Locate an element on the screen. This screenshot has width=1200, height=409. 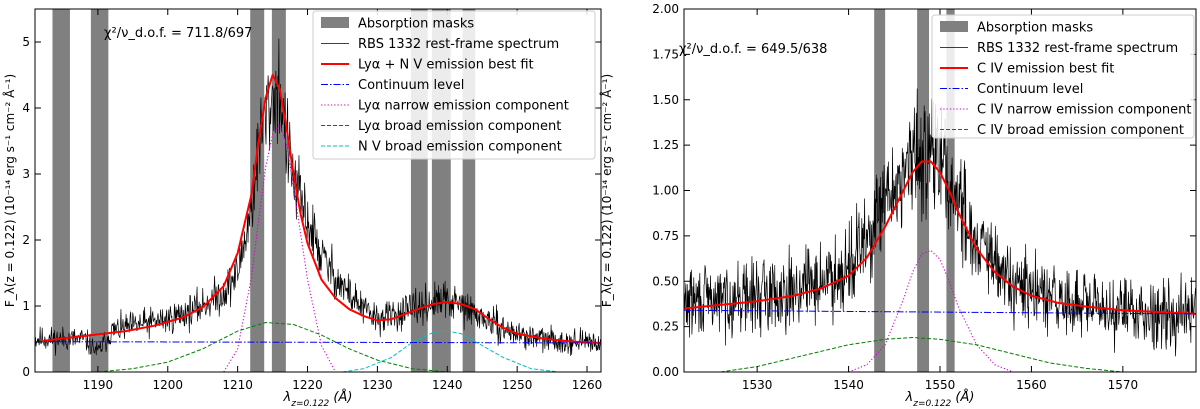
series-broad is located at coordinates (272, 347).